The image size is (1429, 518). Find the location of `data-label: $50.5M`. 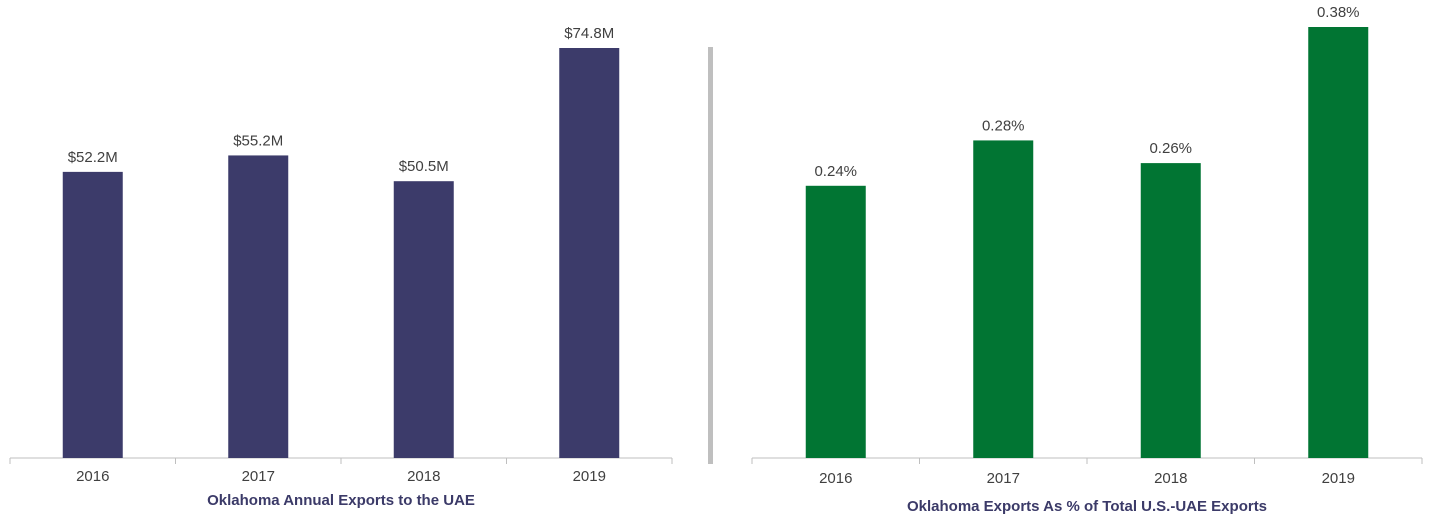

data-label: $50.5M is located at coordinates (424, 166).